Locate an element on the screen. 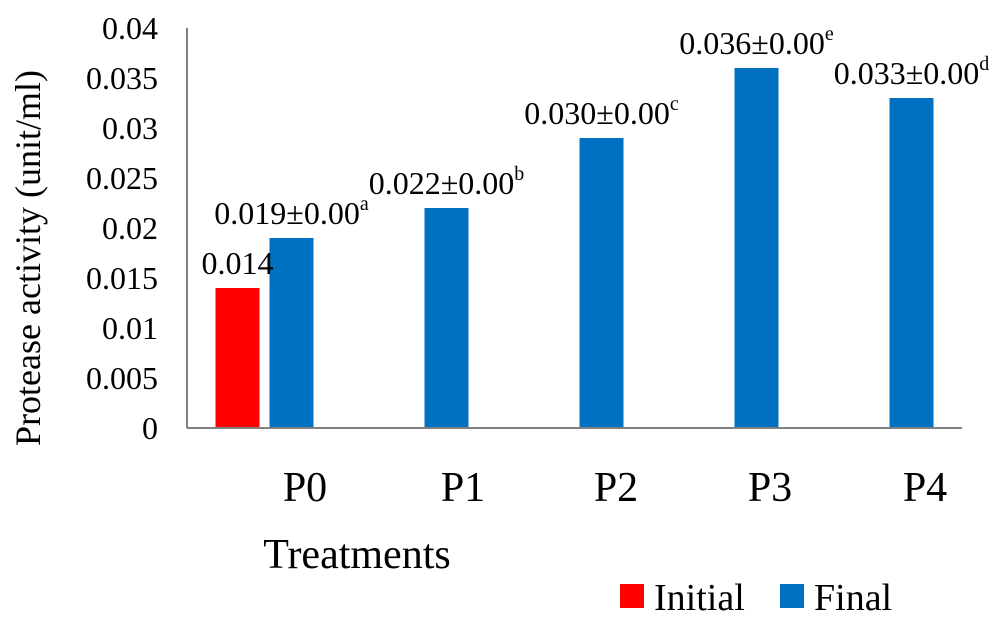 This screenshot has height=626, width=1000. x-tick-label: P3 is located at coordinates (770, 488).